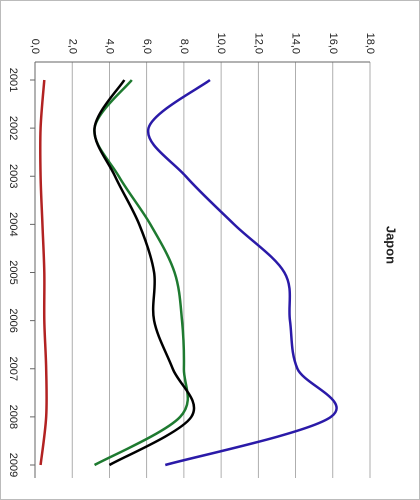 This screenshot has height=500, width=420. Describe the element at coordinates (13, 417) in the screenshot. I see `x-tick-label: 2008` at that location.